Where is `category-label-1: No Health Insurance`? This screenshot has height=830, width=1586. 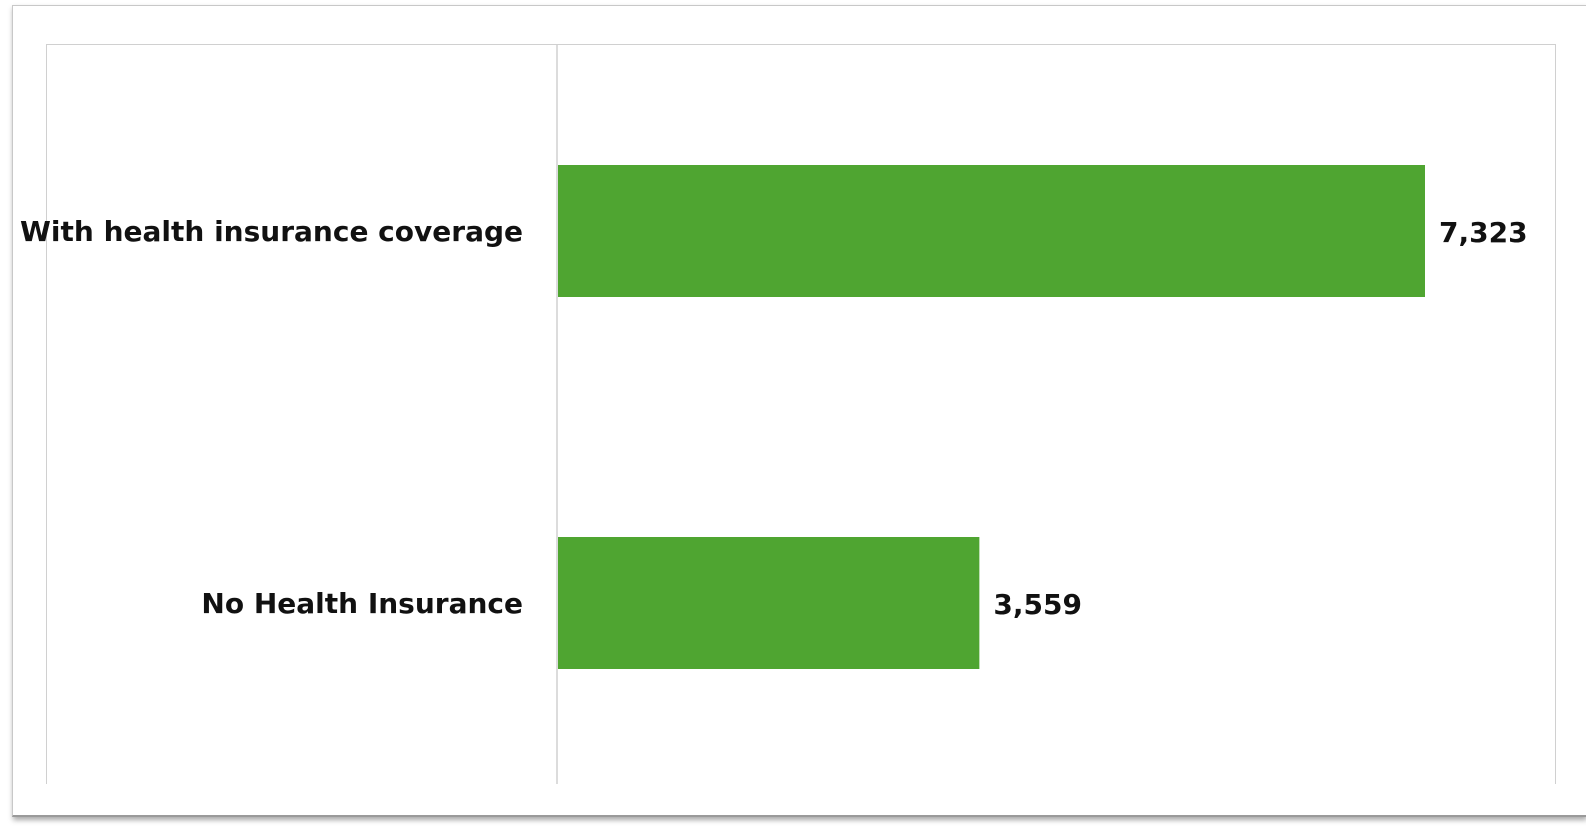
category-label-1: No Health Insurance is located at coordinates (362, 603).